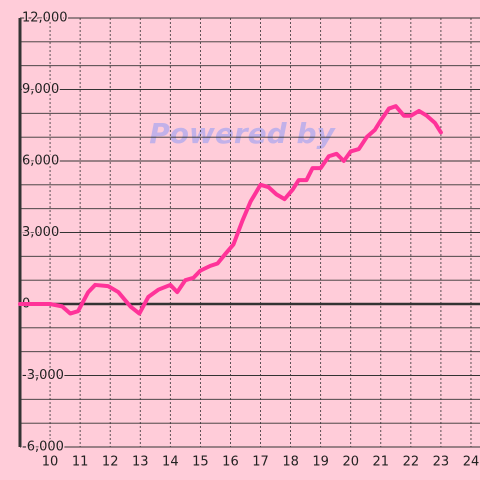 The image size is (480, 480). I want to click on y-tick-label: 6,000, so click(40, 161).